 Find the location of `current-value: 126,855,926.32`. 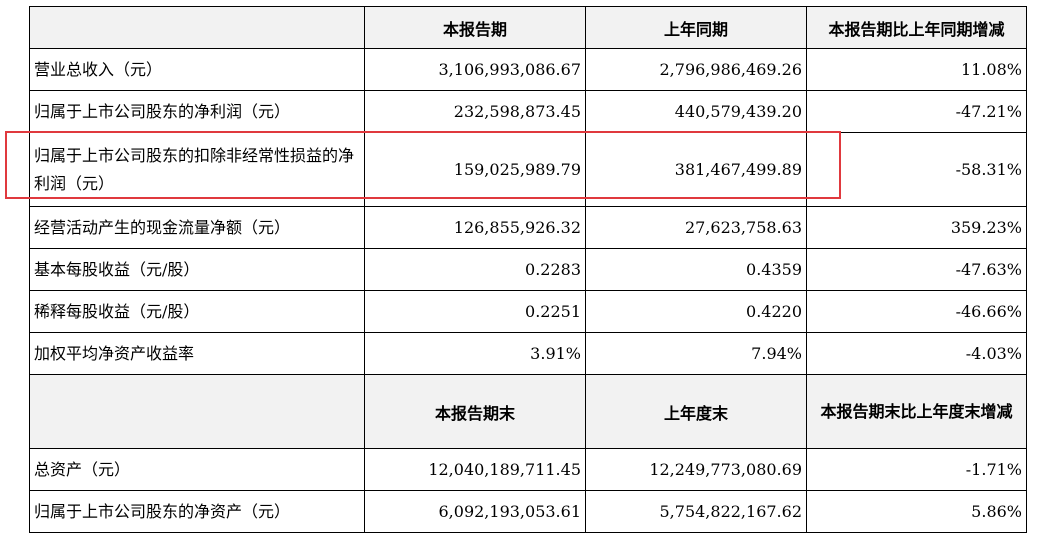

current-value: 126,855,926.32 is located at coordinates (475, 227).